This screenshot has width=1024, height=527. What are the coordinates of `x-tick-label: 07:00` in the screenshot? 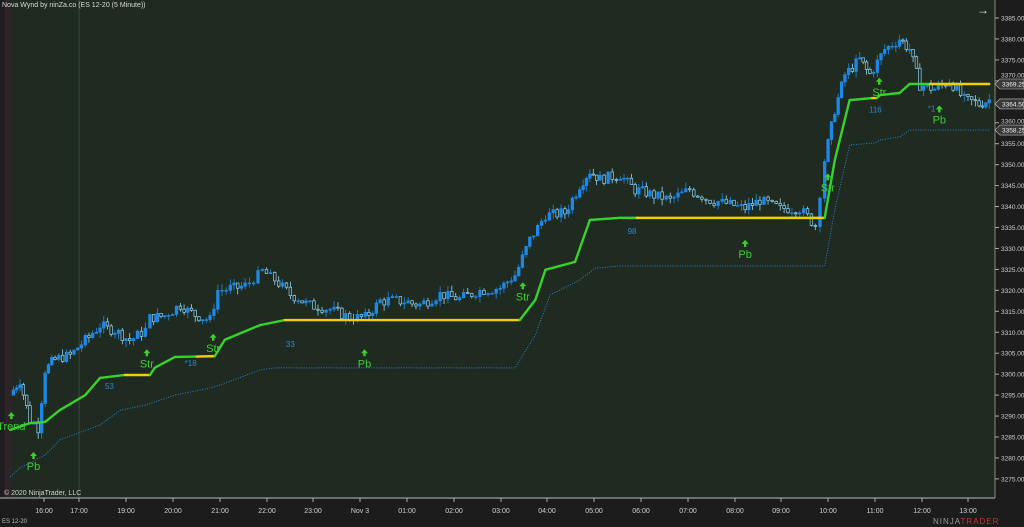 It's located at (688, 511).